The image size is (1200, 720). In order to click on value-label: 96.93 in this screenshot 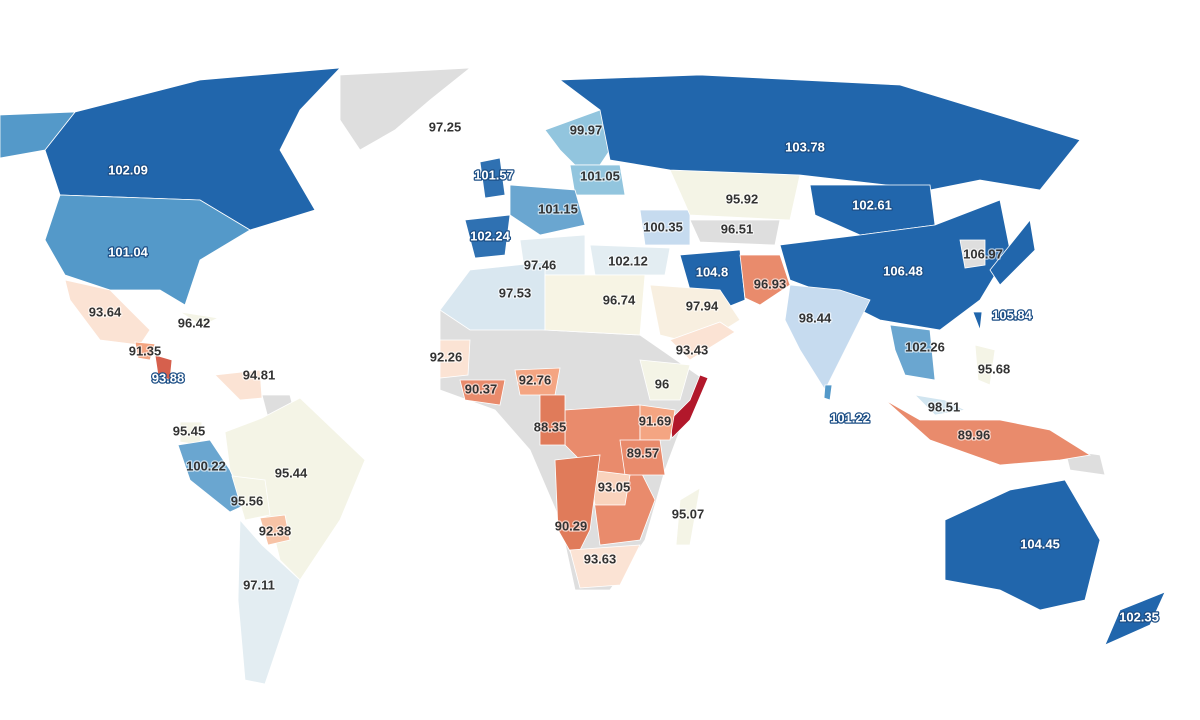, I will do `click(770, 283)`.